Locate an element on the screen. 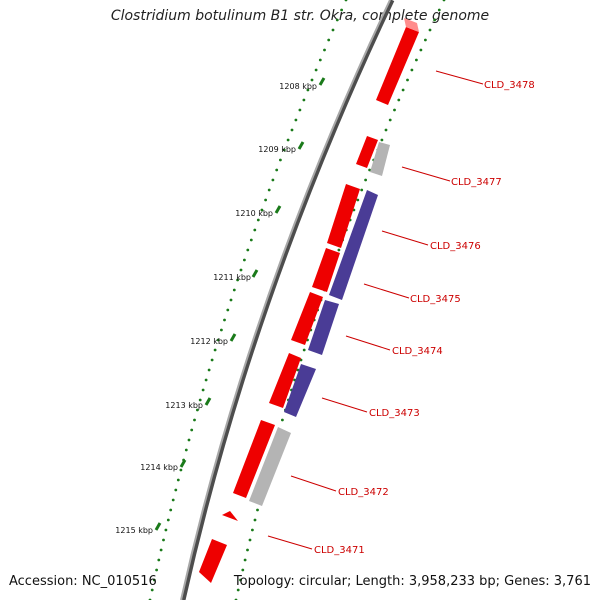  kbp-tick-1211: 1211 kbp is located at coordinates (236, 275).